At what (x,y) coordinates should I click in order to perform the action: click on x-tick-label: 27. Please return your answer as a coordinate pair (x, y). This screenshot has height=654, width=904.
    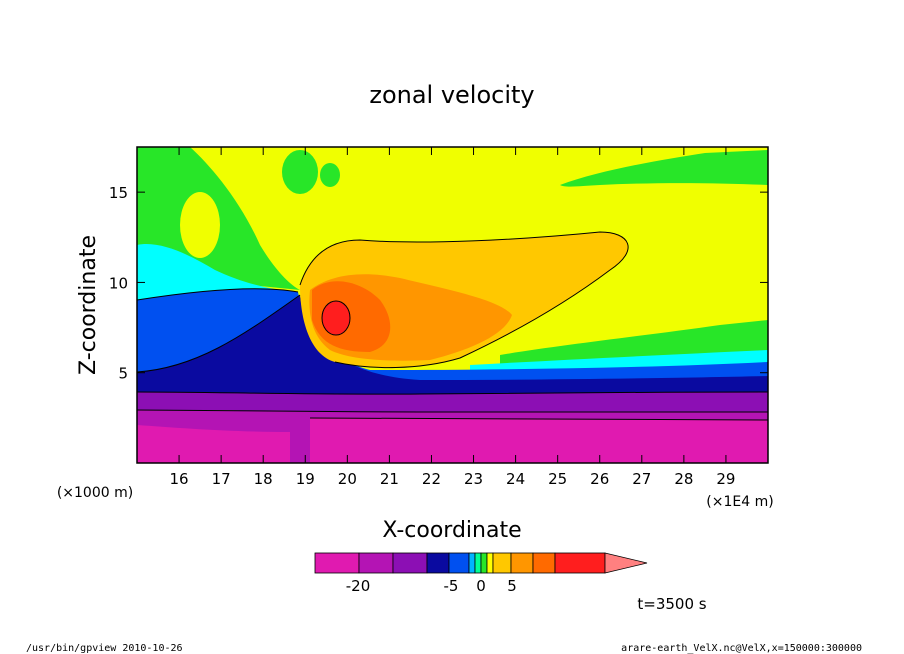
    Looking at the image, I should click on (641, 479).